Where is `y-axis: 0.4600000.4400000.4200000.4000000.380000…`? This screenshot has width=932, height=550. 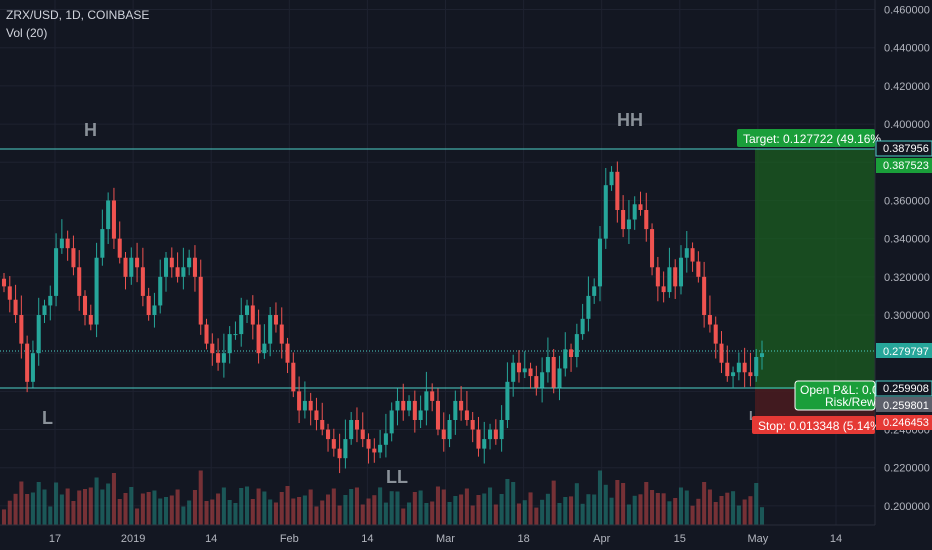 y-axis: 0.4600000.4400000.4200000.4000000.380000… is located at coordinates (903, 275).